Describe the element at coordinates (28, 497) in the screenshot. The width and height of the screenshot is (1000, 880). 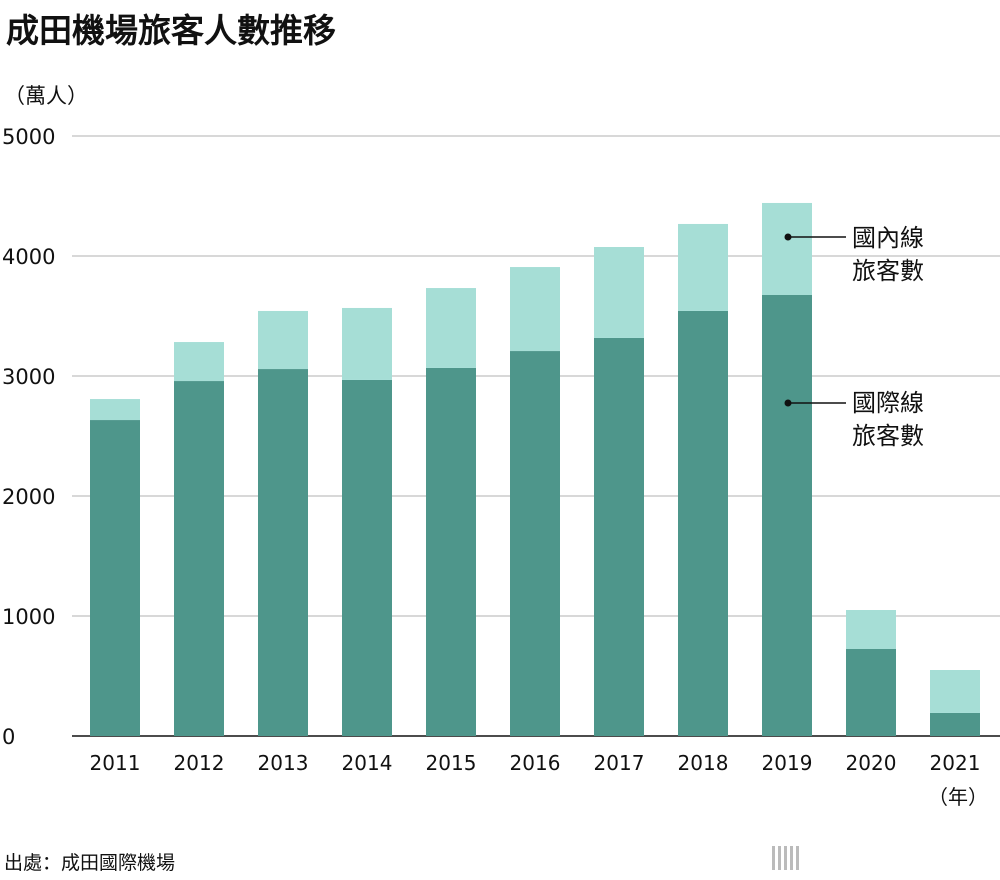
I see `y-tick-label: 2000` at that location.